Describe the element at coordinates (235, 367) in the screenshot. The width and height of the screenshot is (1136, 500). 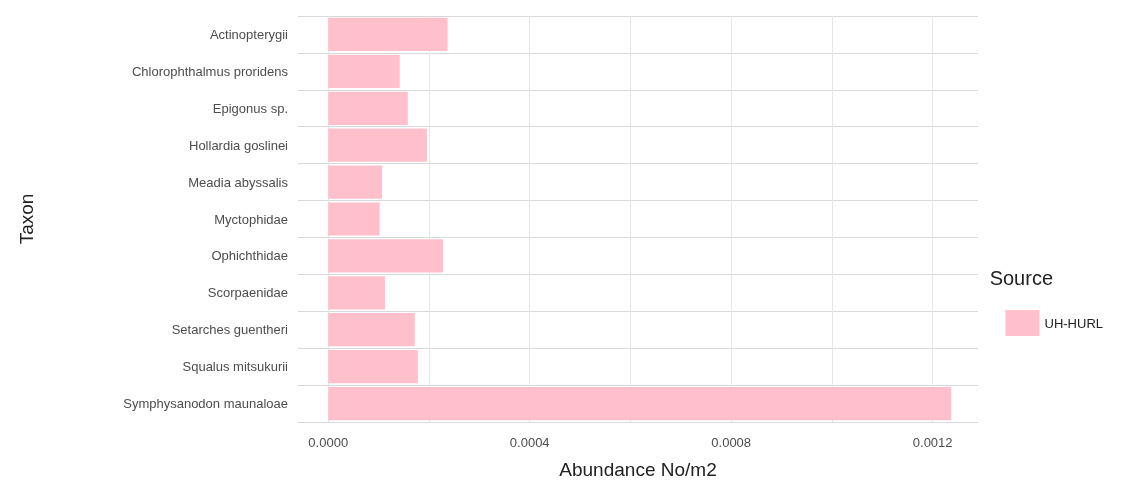
I see `y-tick-label: Squalus mitsukurii` at that location.